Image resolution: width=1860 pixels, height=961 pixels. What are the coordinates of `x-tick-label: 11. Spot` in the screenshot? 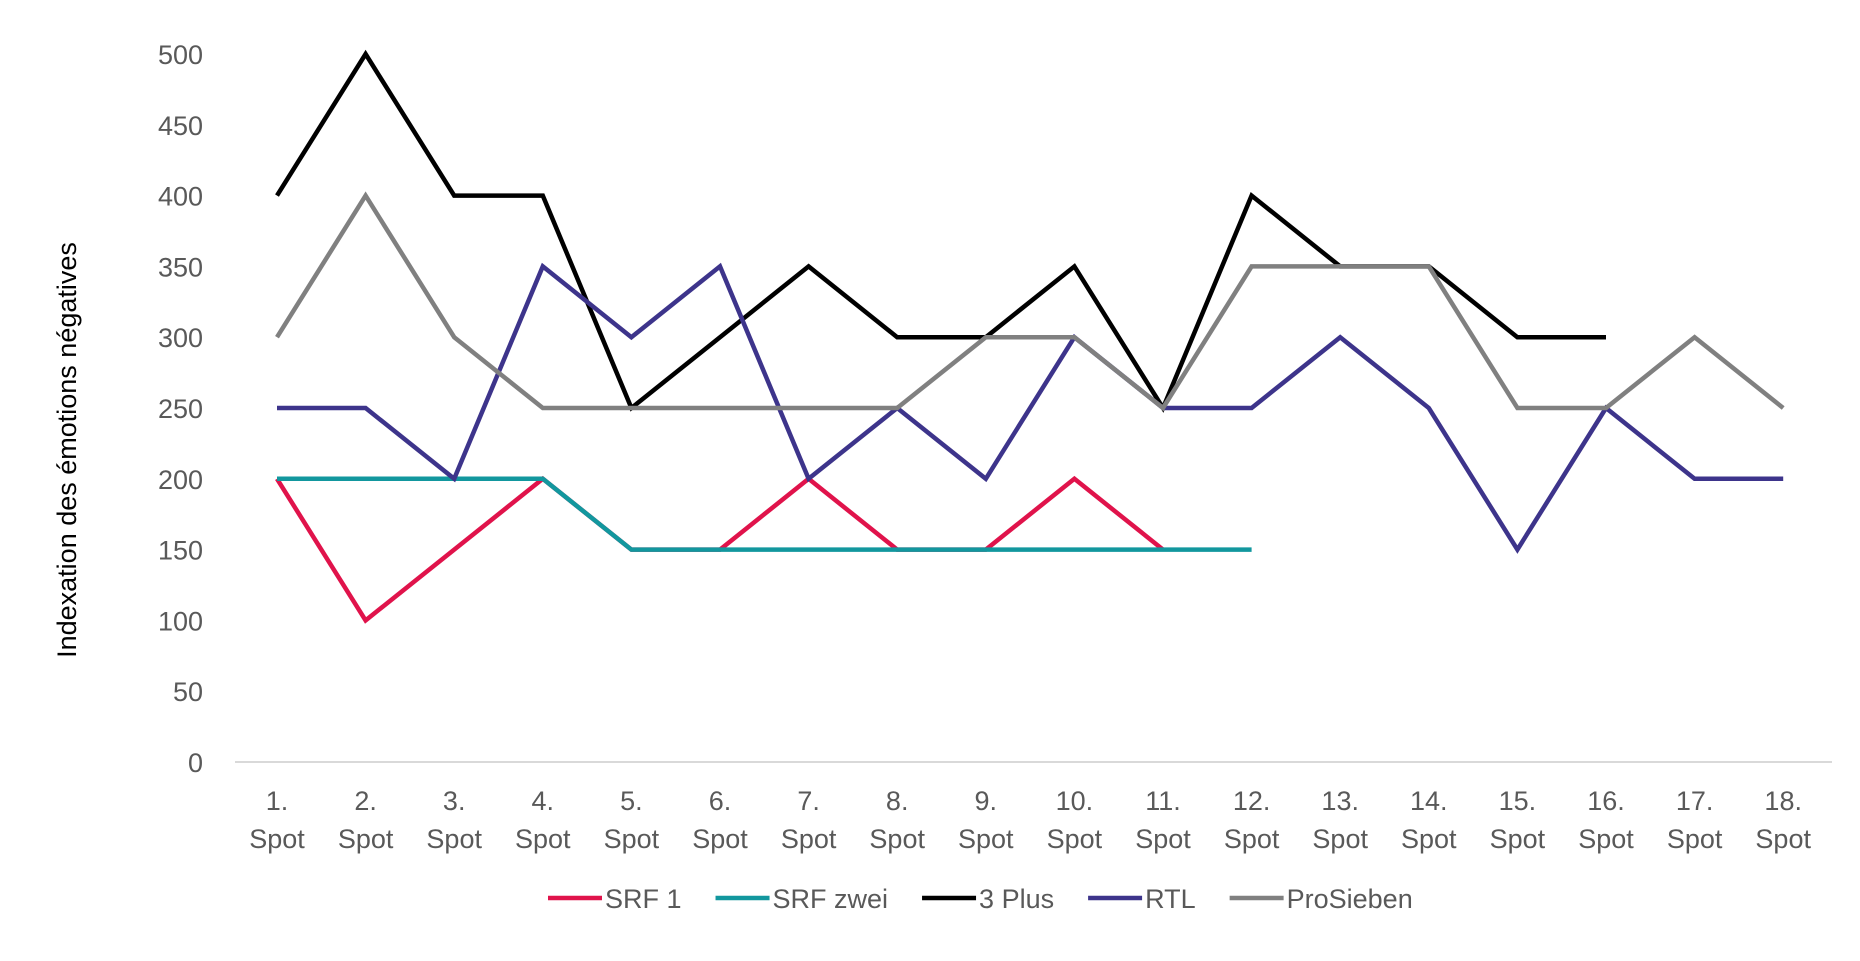 It's located at (1163, 820).